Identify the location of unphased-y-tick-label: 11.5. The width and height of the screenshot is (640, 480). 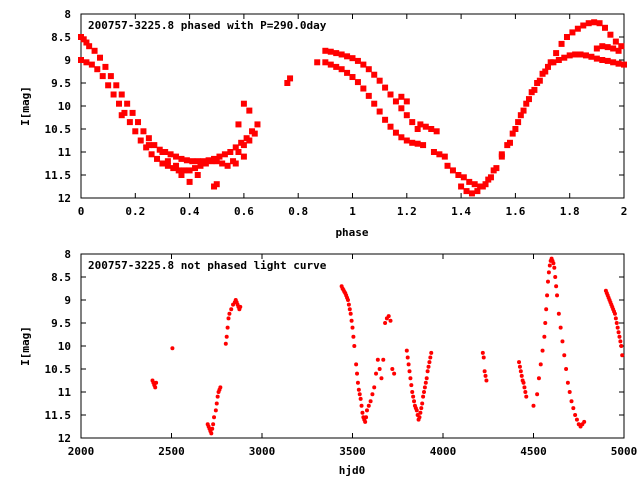
(58, 415).